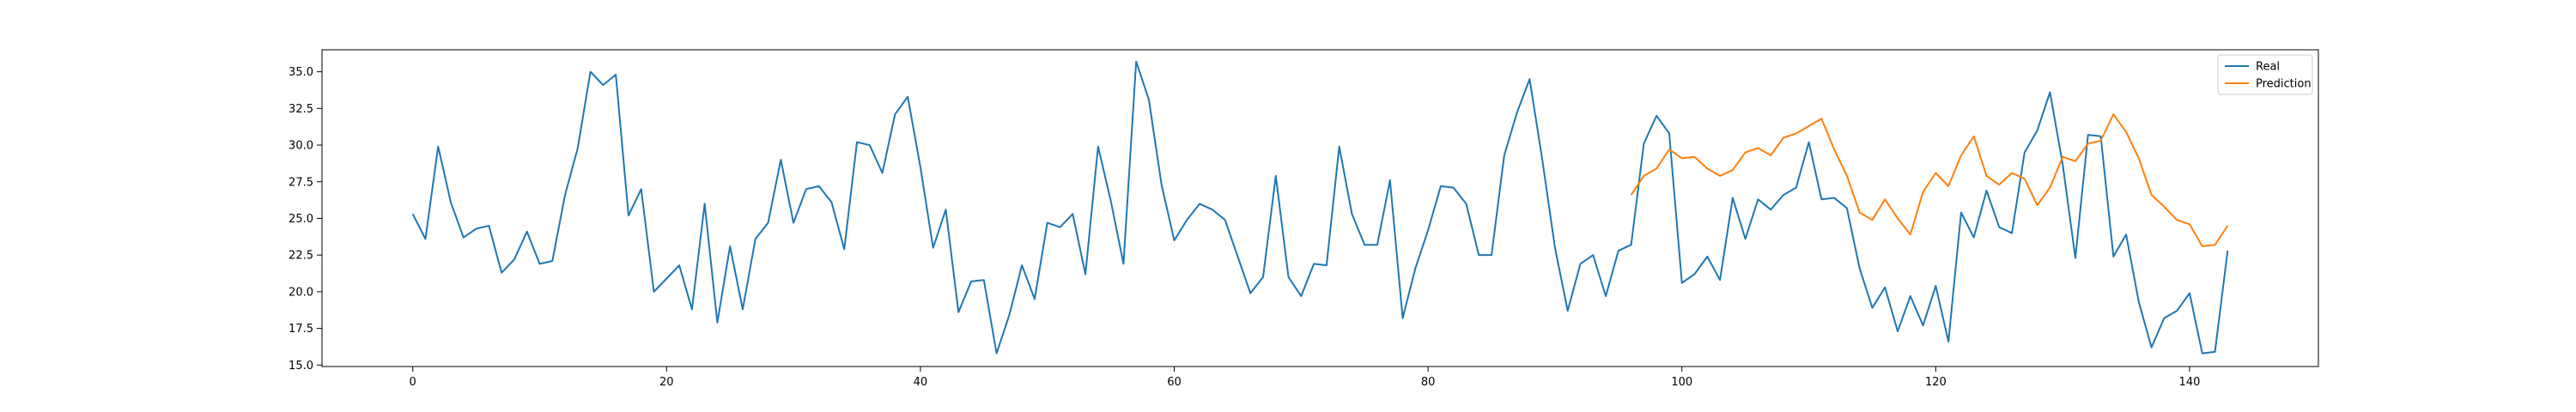 Image resolution: width=2576 pixels, height=412 pixels. I want to click on x-tick-label: 100, so click(1682, 382).